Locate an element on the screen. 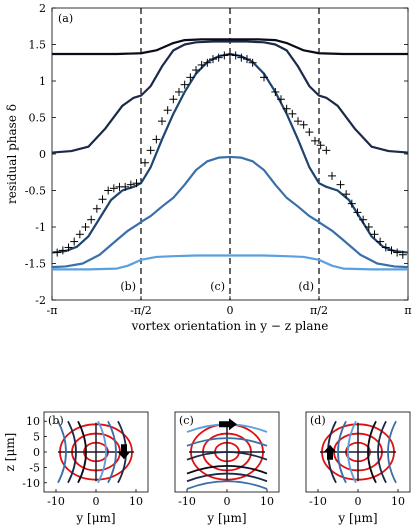  vline-label: (c) is located at coordinates (217, 286).